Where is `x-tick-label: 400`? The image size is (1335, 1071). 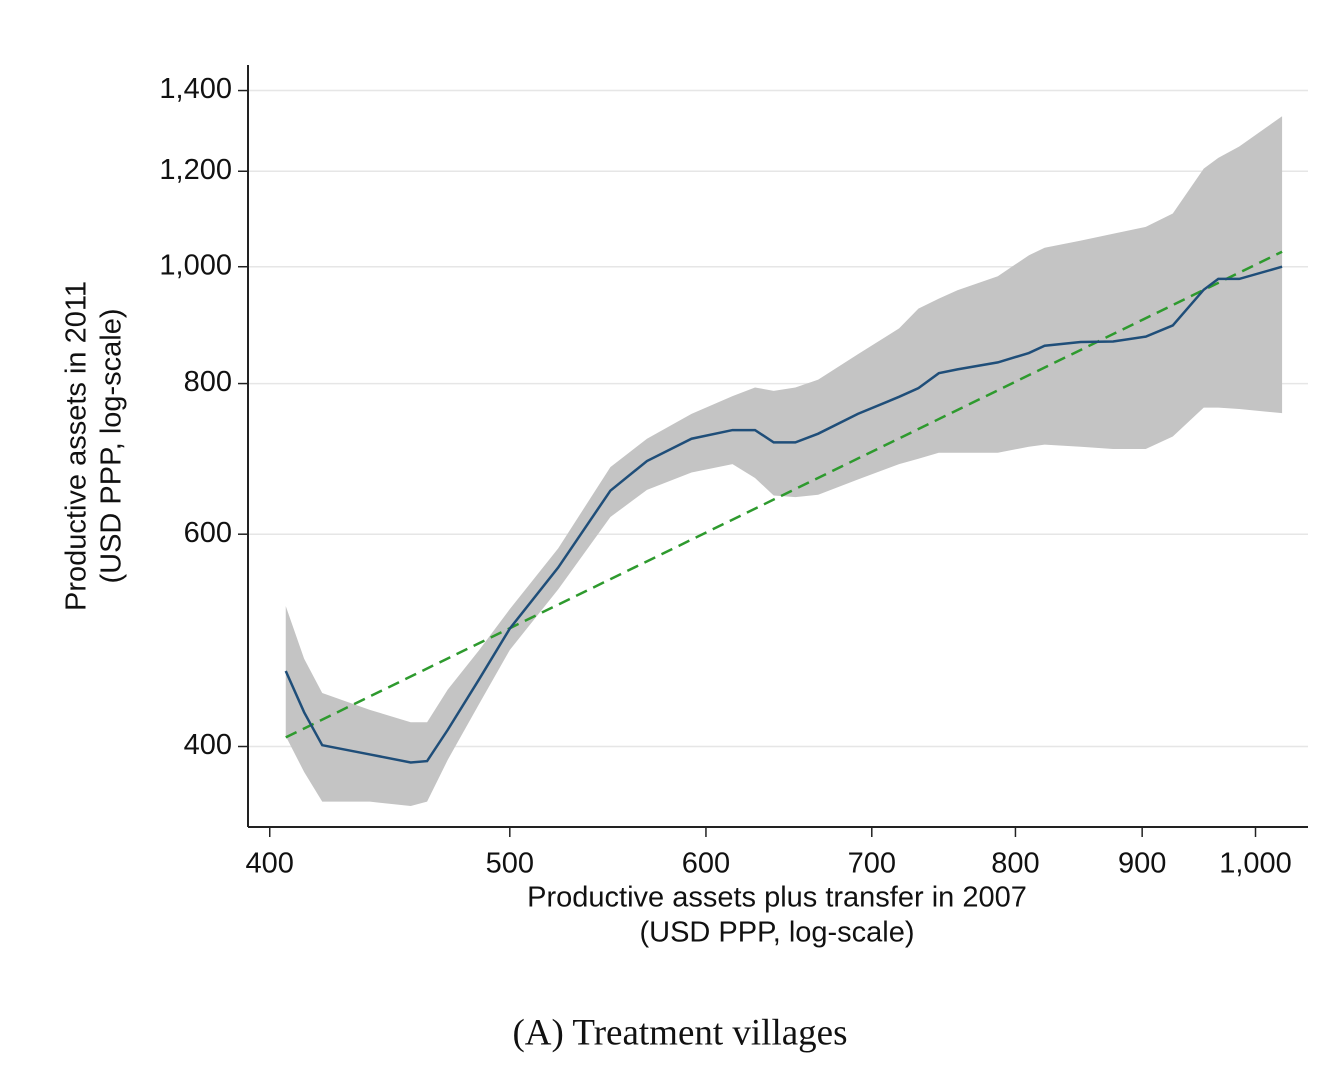 x-tick-label: 400 is located at coordinates (270, 864).